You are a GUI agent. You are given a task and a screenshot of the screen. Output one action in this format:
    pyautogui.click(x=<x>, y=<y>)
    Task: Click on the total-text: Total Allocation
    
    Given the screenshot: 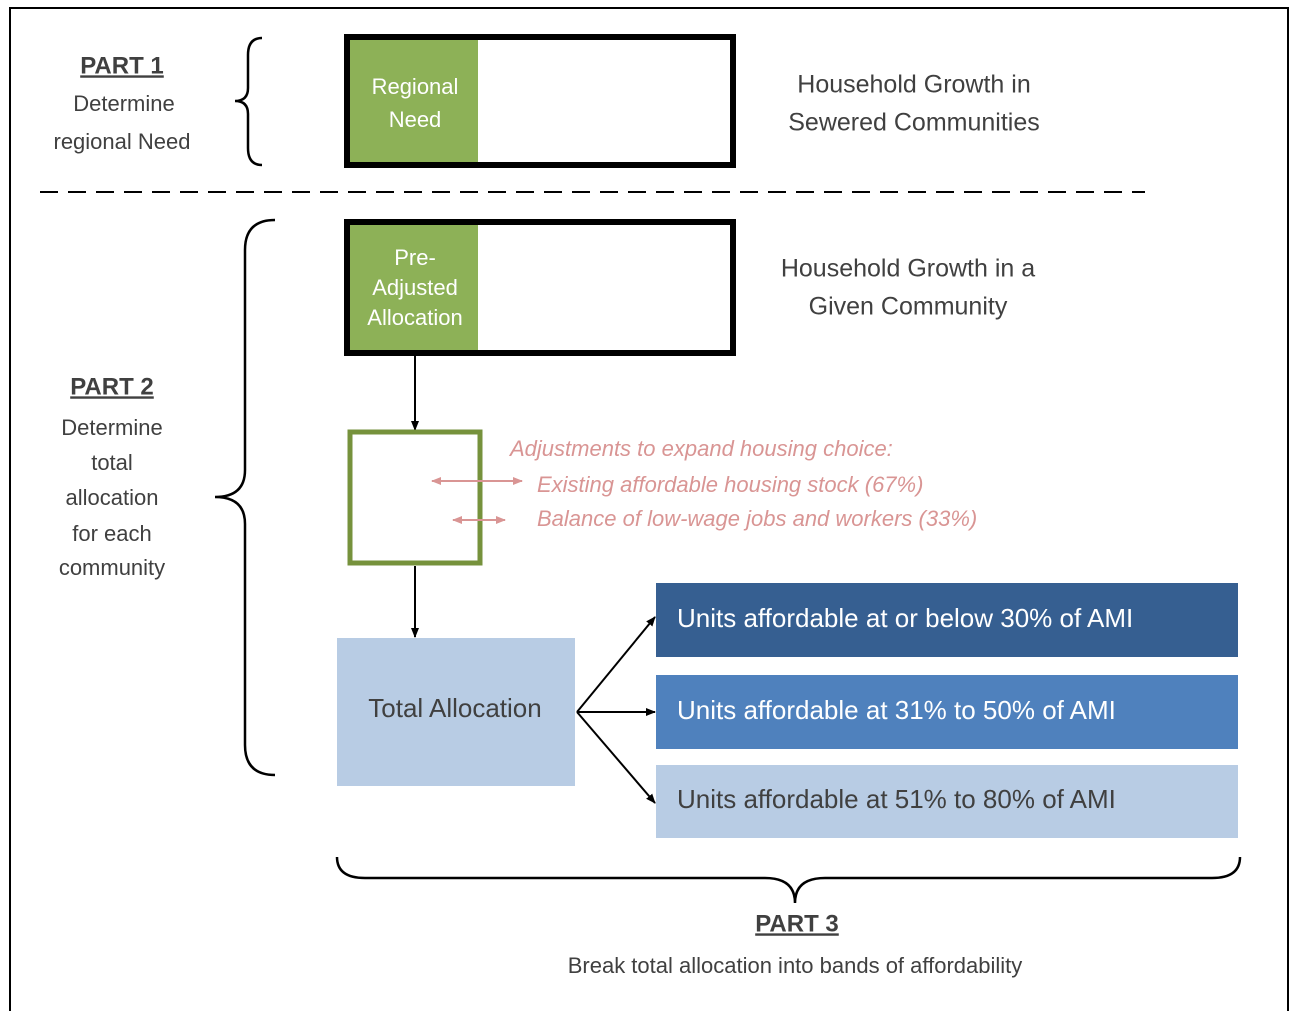 What is the action you would take?
    pyautogui.click(x=454, y=708)
    